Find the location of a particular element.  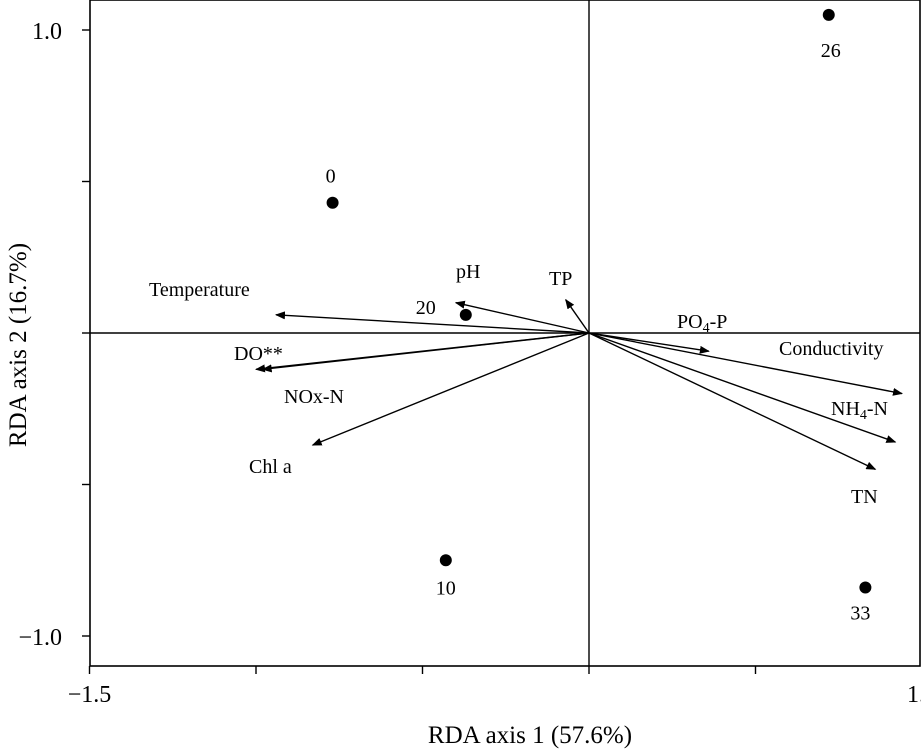

vector-conductivity-arrow is located at coordinates (746, 364).